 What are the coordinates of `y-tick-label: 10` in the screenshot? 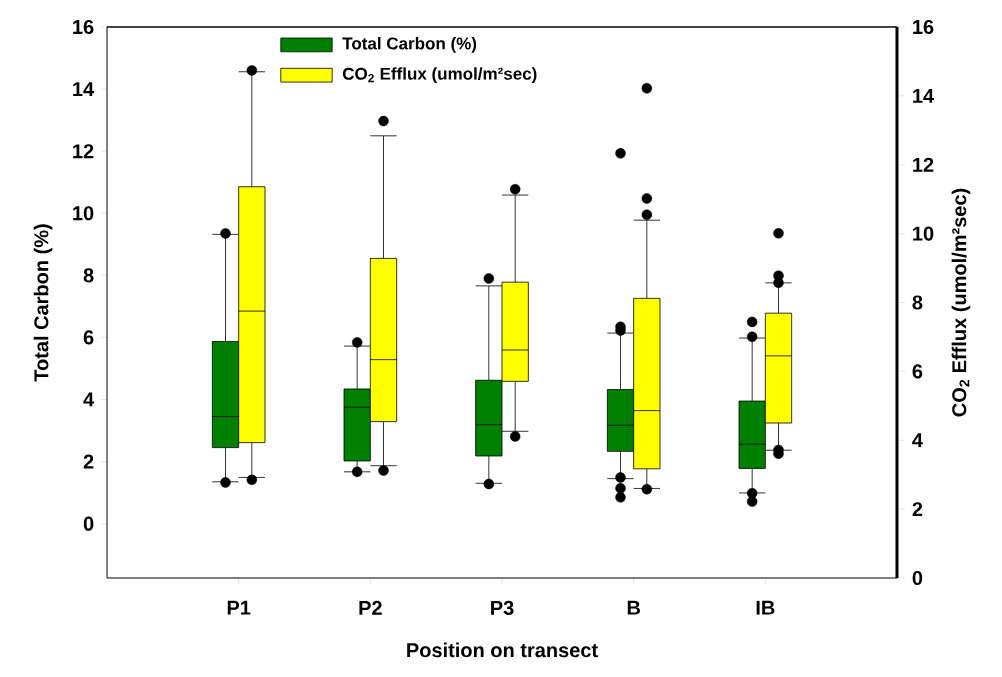 It's located at (83, 213).